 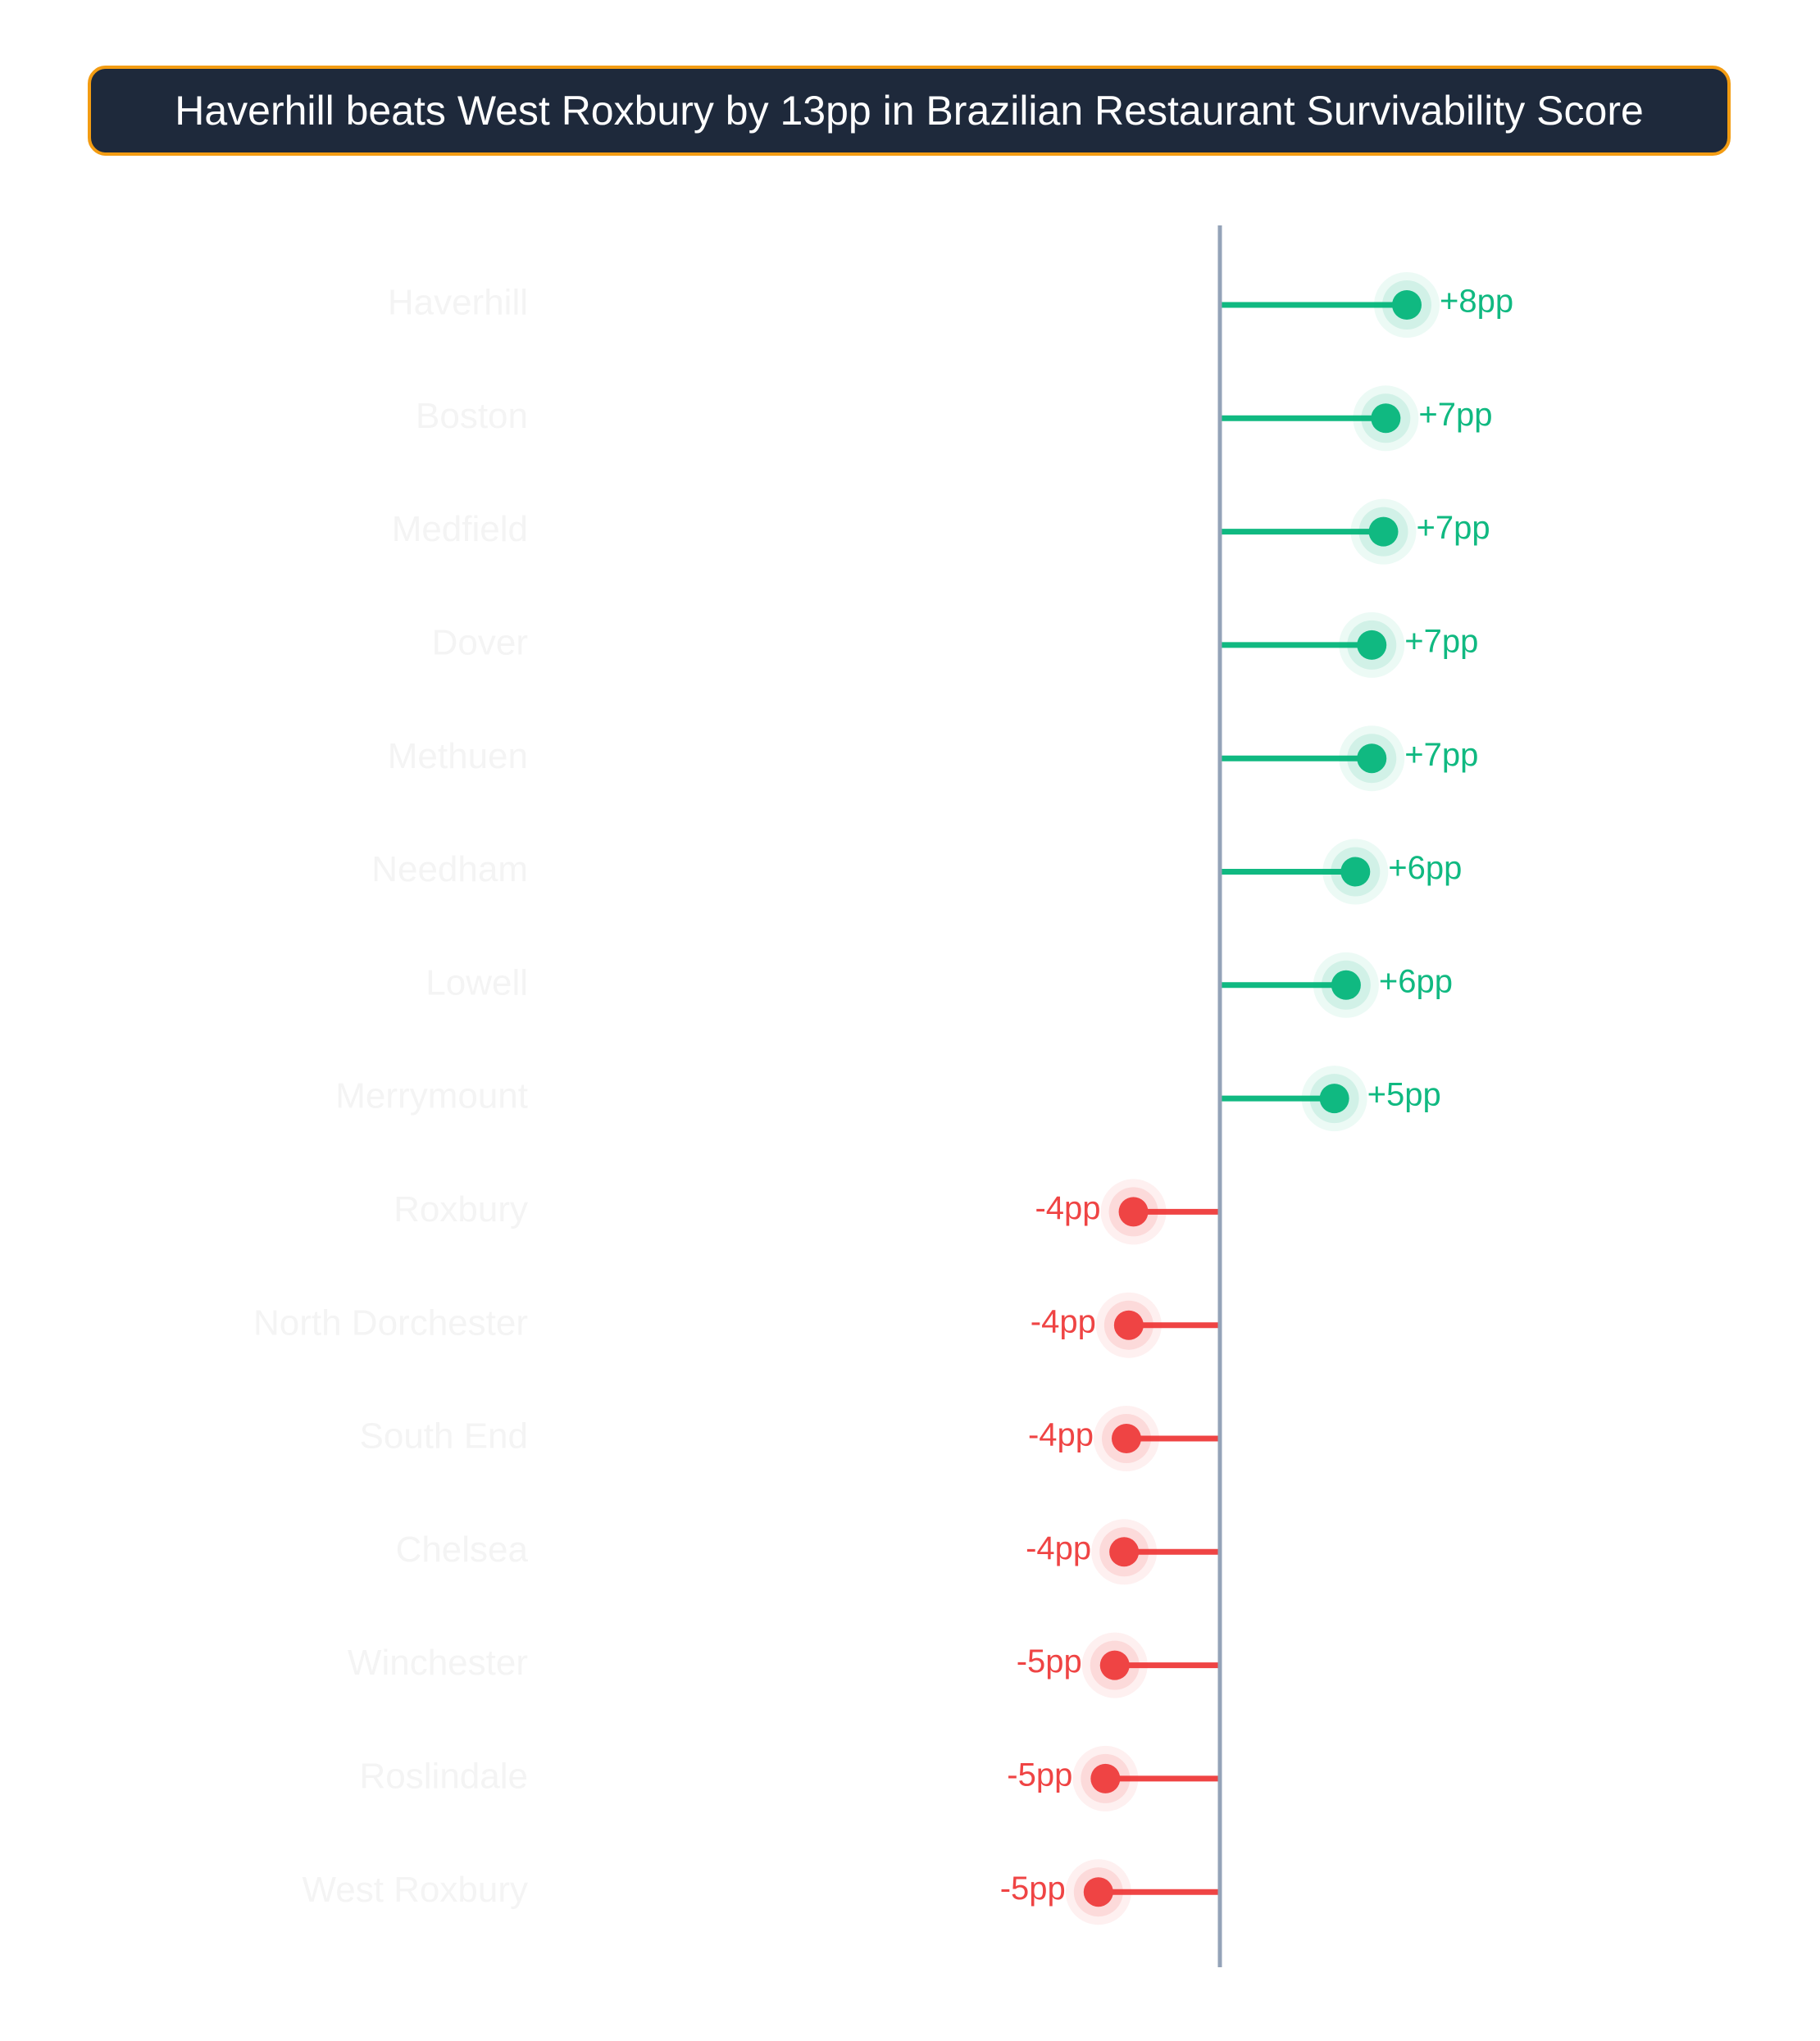 I want to click on category-label: South End, so click(x=444, y=1436).